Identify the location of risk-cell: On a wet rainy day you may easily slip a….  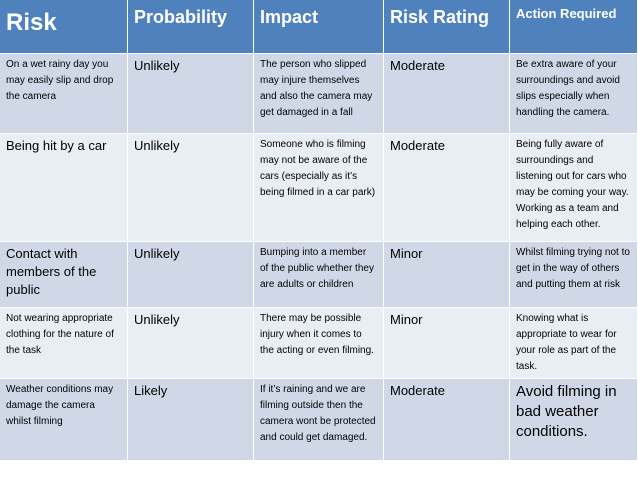
(64, 94).